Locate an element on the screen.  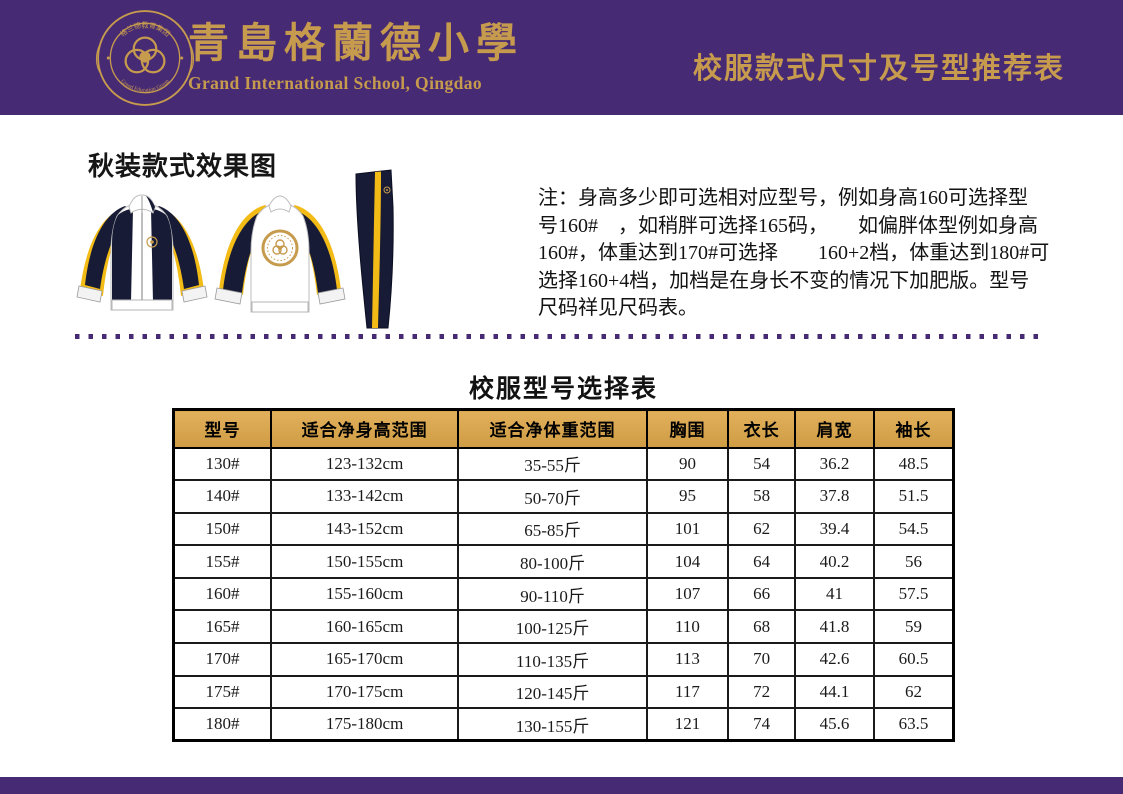
table-cell: 48.5 is located at coordinates (913, 464).